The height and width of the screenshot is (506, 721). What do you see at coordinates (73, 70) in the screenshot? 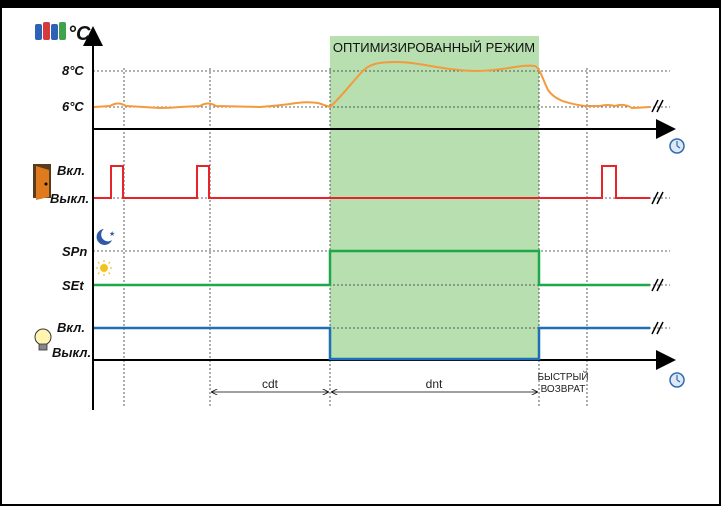
I see `temperature-high-label: 8°C` at bounding box center [73, 70].